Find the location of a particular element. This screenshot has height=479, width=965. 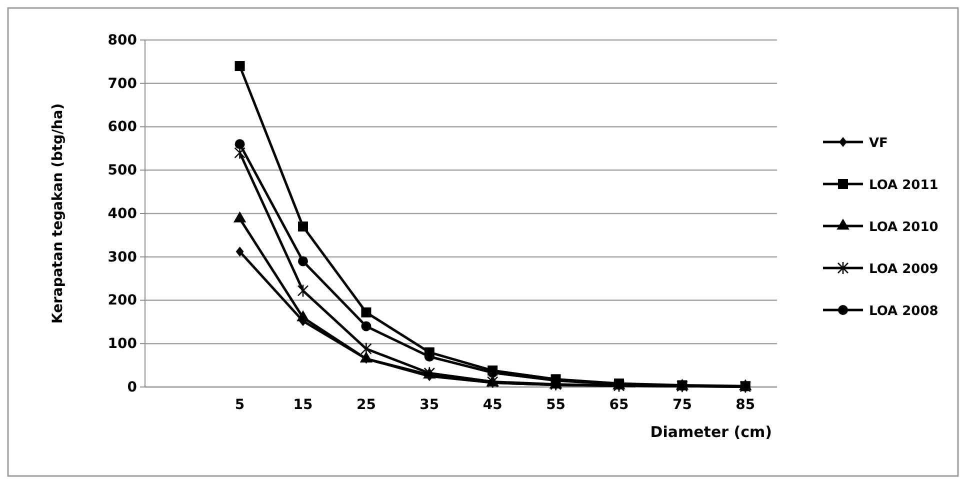

y-tick-label: 100 is located at coordinates (123, 344).